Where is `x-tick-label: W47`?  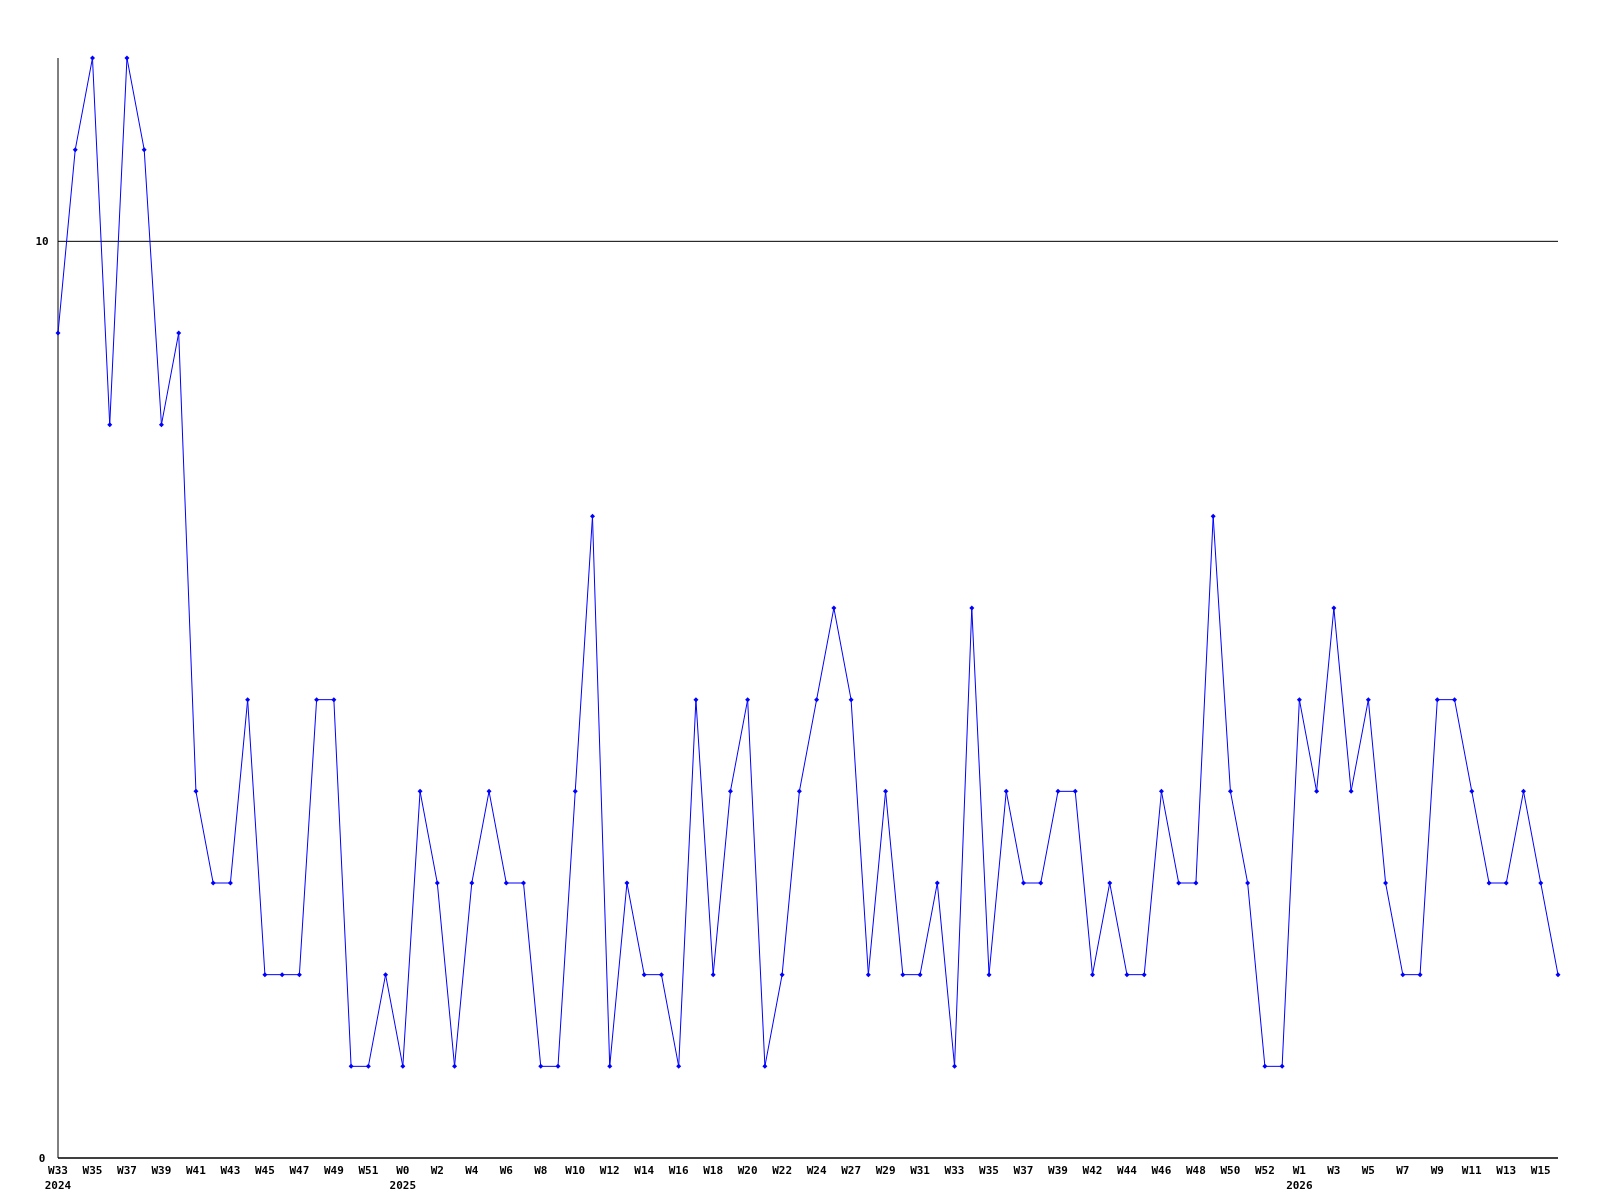 x-tick-label: W47 is located at coordinates (299, 1170).